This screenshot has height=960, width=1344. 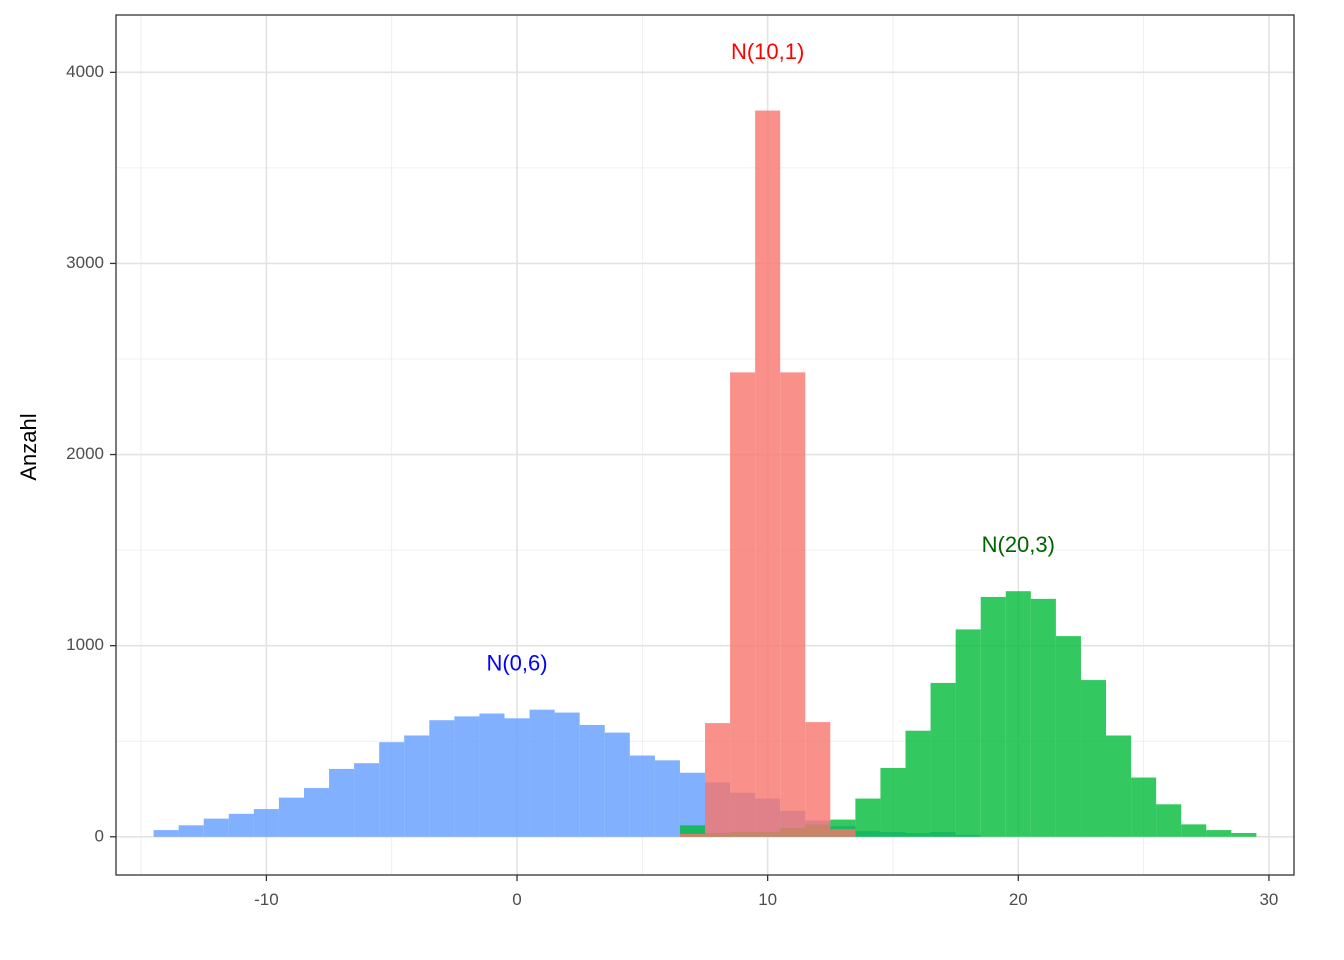 What do you see at coordinates (516, 663) in the screenshot?
I see `distribution-label: N(0,6)` at bounding box center [516, 663].